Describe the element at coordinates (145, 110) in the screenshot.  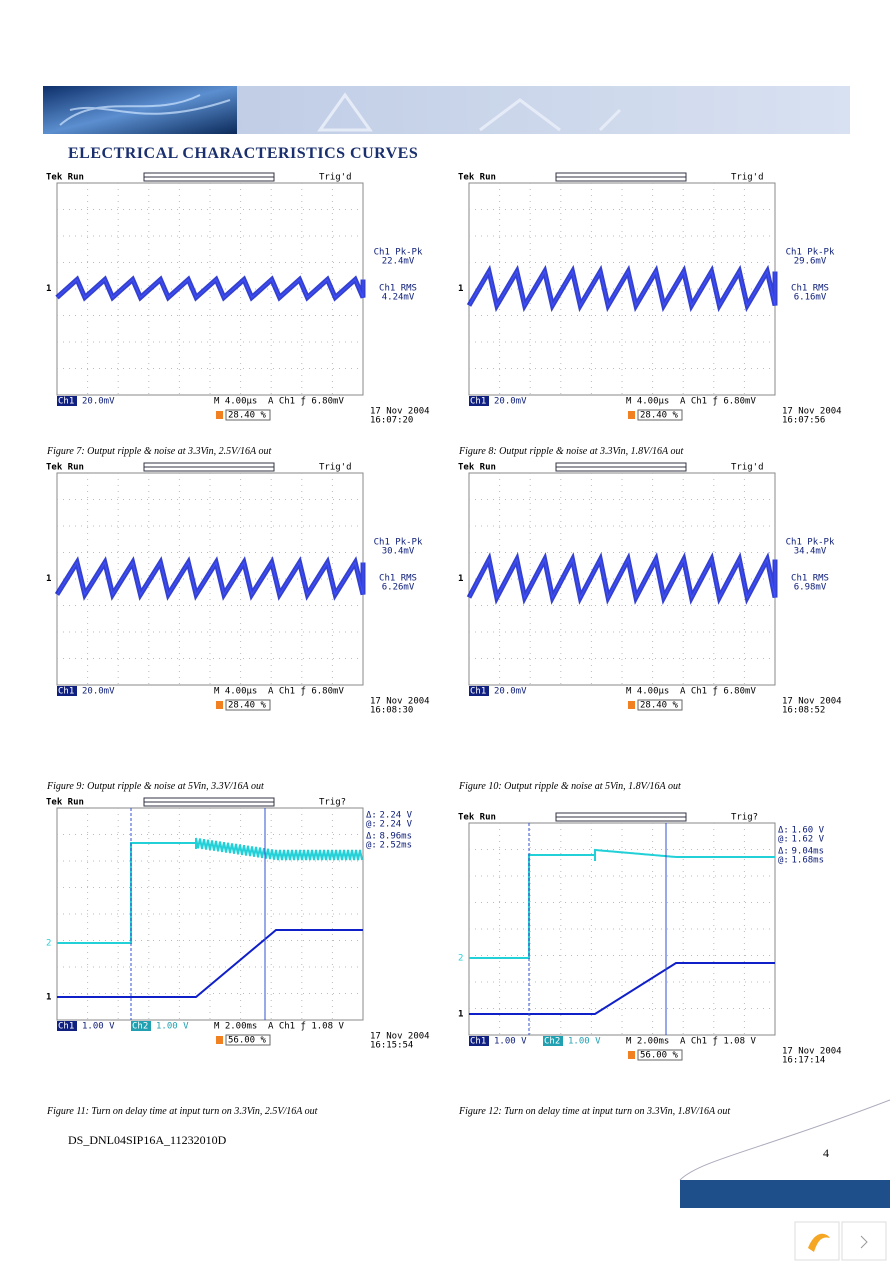
I see `header-light` at that location.